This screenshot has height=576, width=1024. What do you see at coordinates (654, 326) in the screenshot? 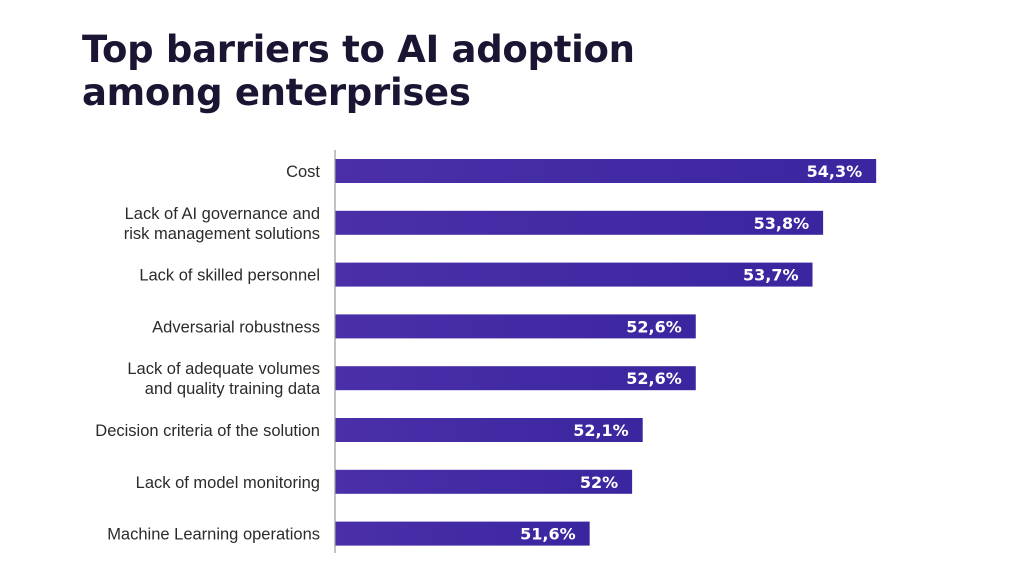
I see `value-label-4: 52,6%` at bounding box center [654, 326].